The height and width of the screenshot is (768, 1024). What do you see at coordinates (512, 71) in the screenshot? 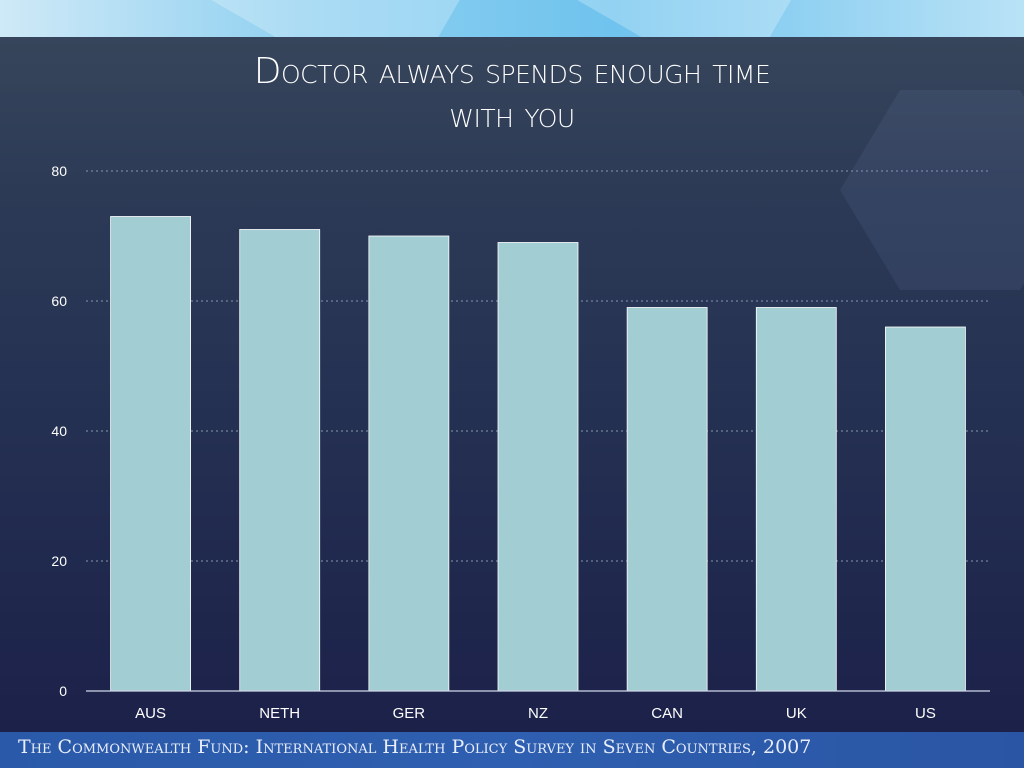
I see `slide-title-line-1: Doctor always spends enough time` at bounding box center [512, 71].